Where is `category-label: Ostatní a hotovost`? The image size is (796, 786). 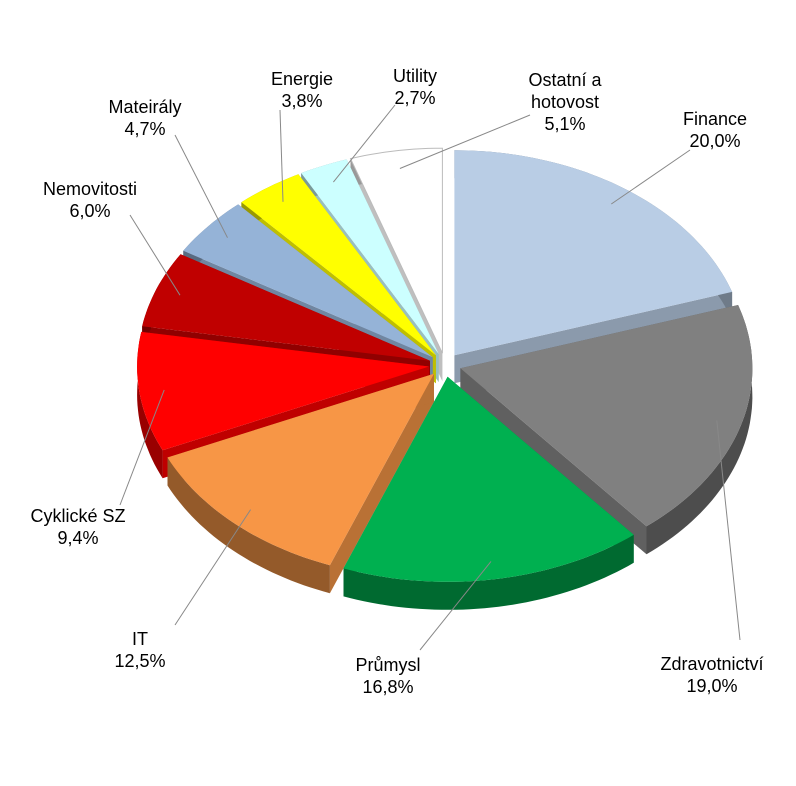 category-label: Ostatní a hotovost is located at coordinates (565, 91).